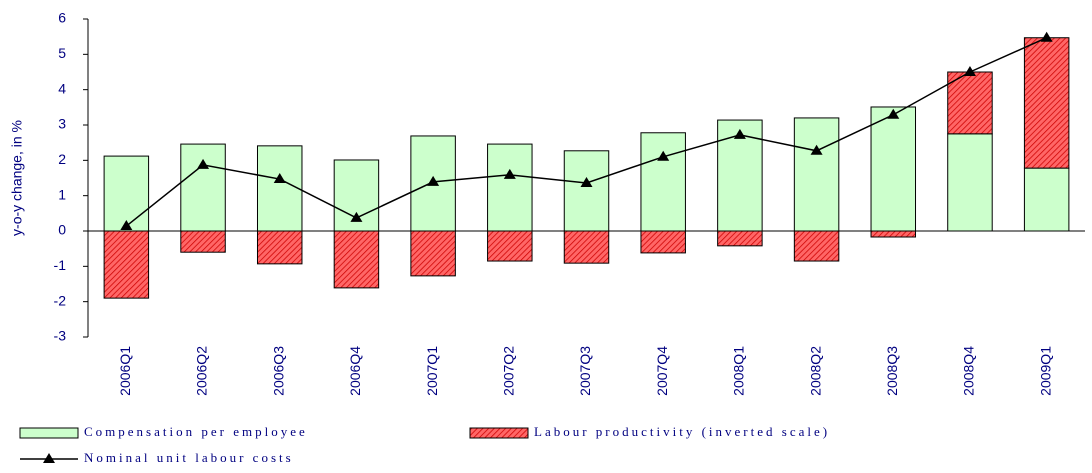 The width and height of the screenshot is (1092, 473). I want to click on x-tick-label: 2007Q3, so click(585, 371).